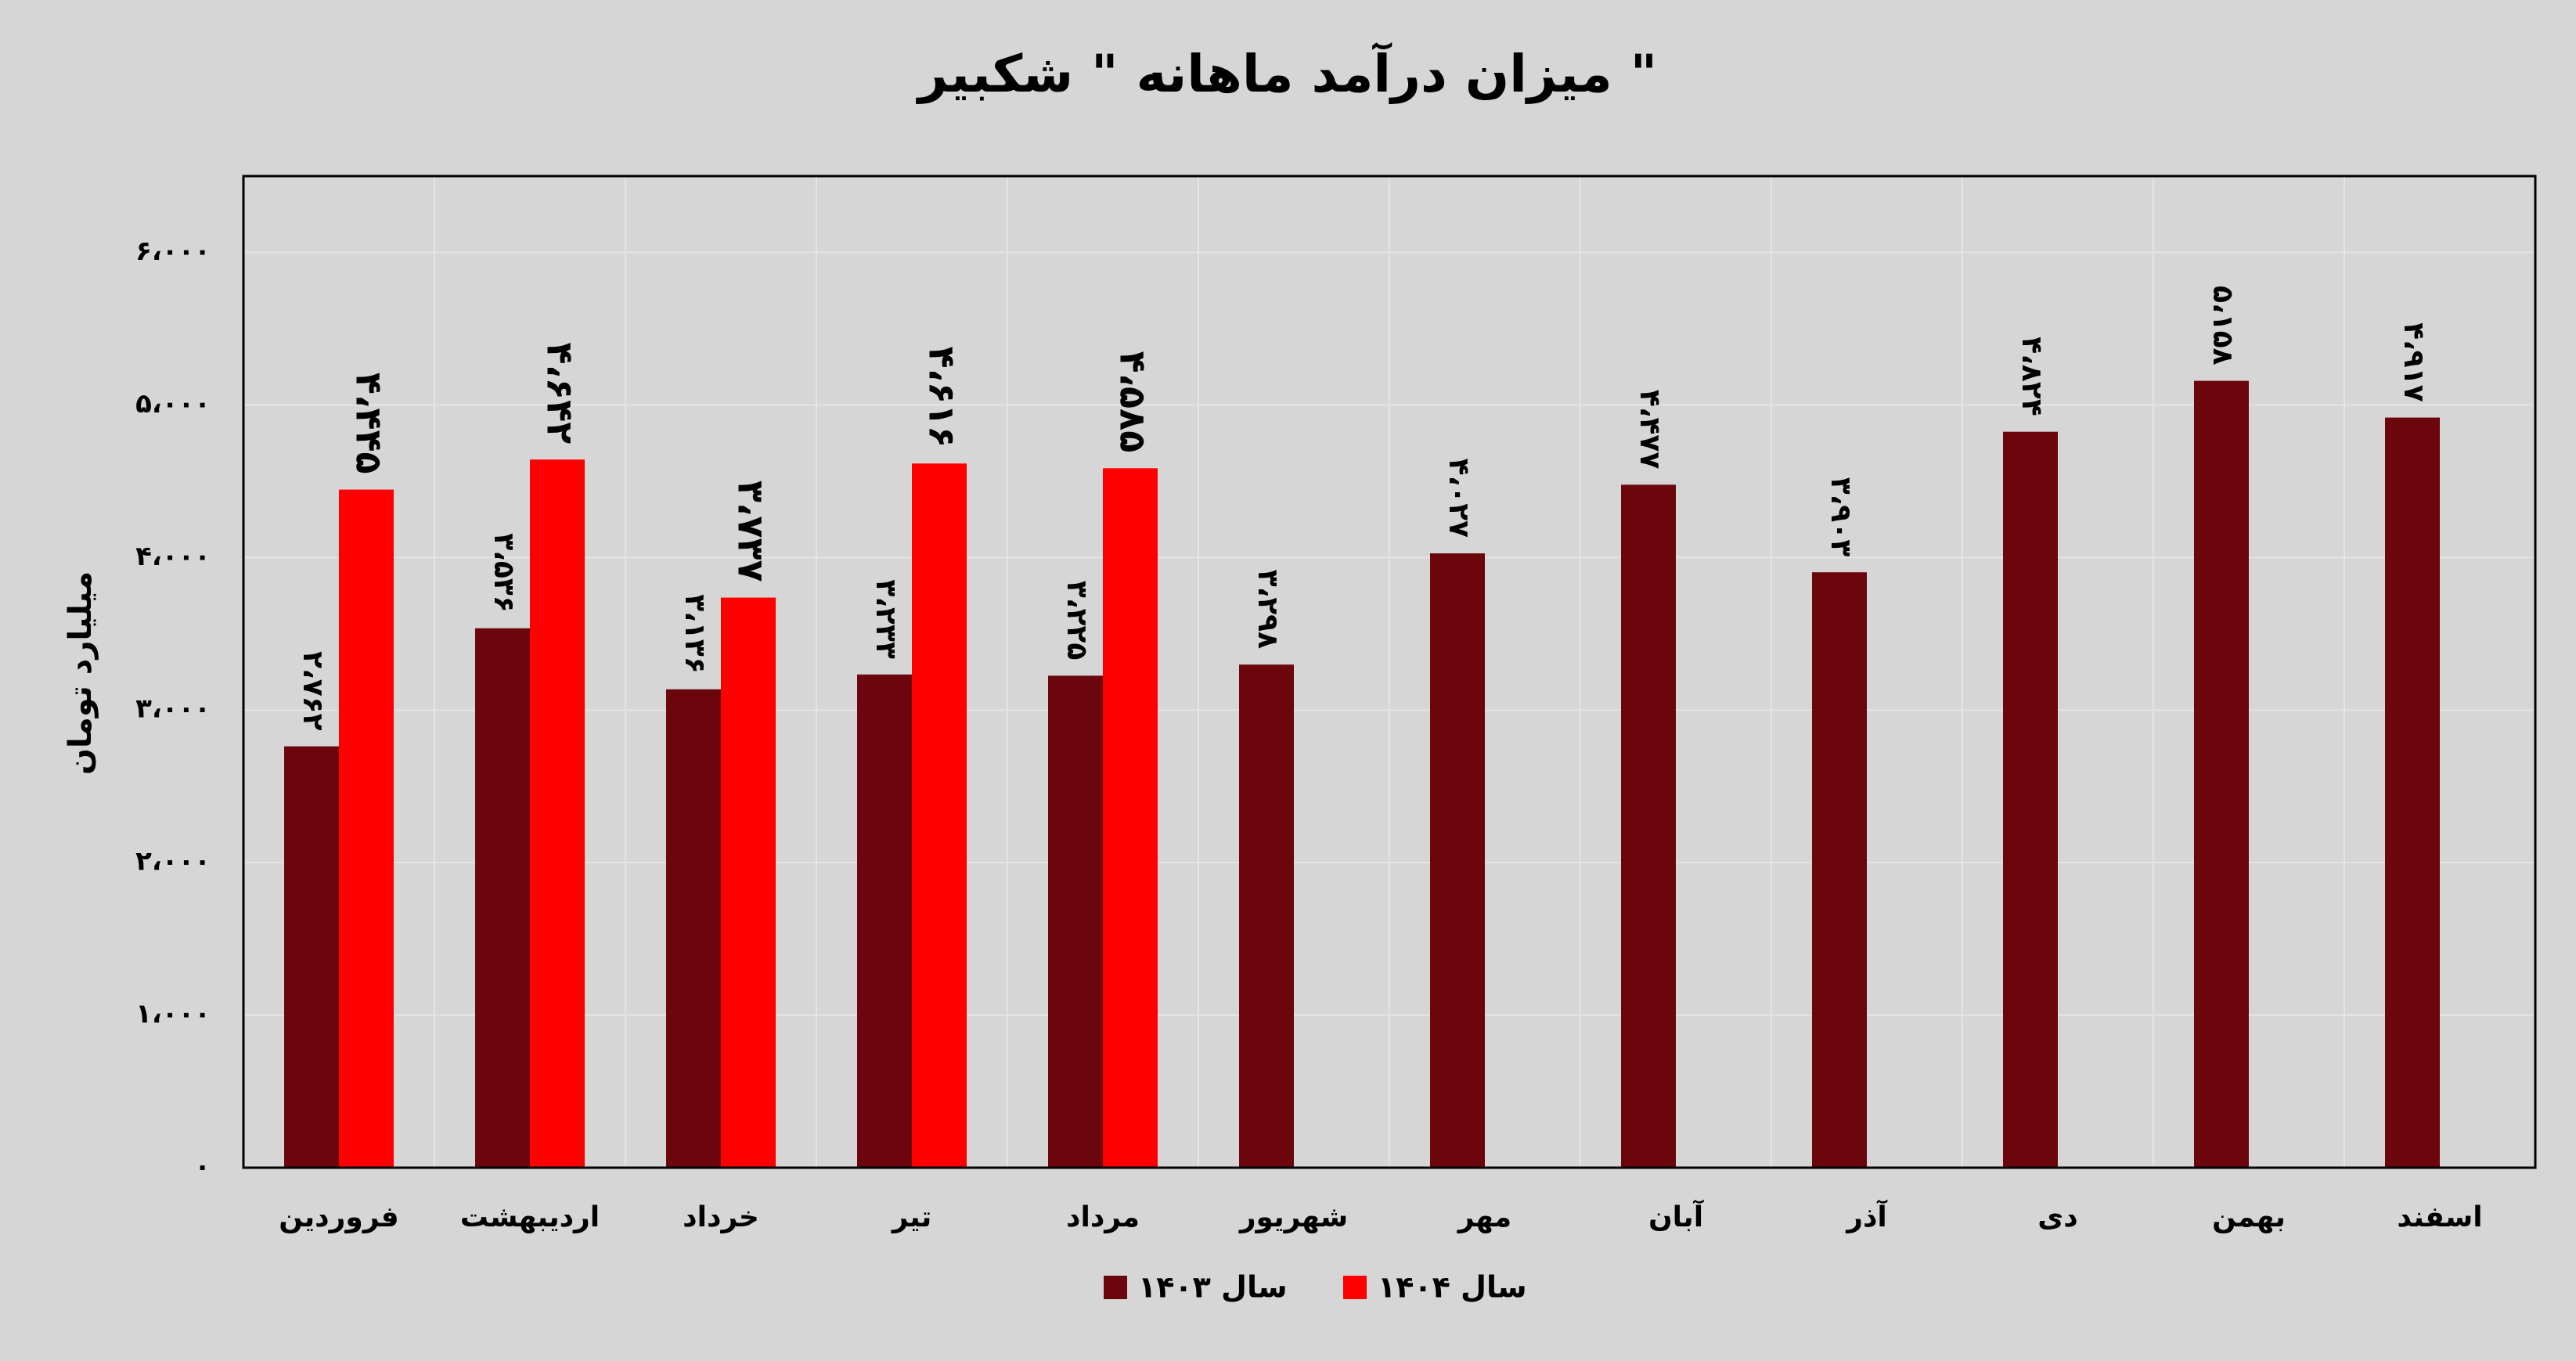  Describe the element at coordinates (173, 404) in the screenshot. I see `y-tick-label: ۵،۰۰۰` at that location.